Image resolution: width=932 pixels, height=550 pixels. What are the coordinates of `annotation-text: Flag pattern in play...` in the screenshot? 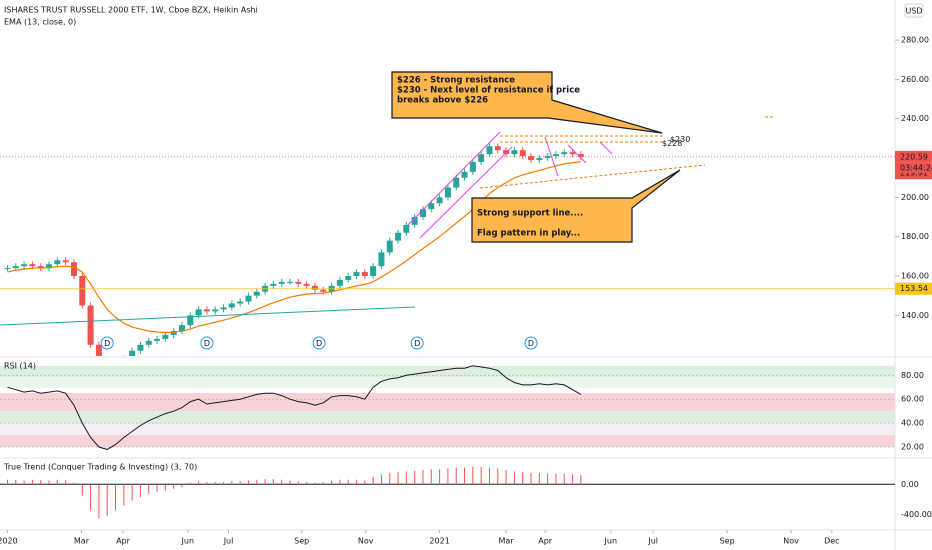 It's located at (528, 234).